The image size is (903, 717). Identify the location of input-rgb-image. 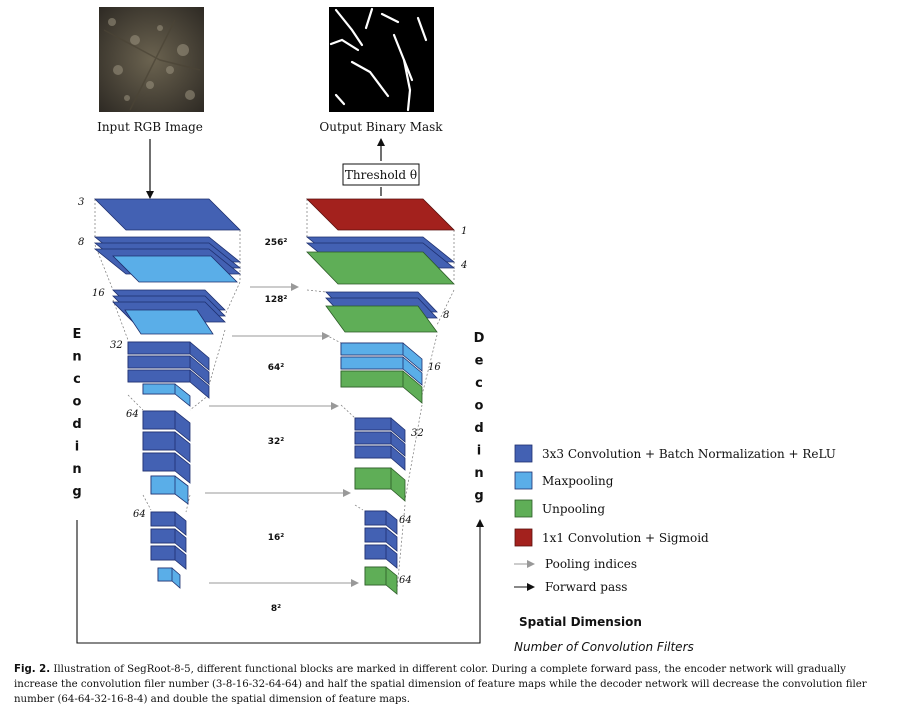
(151, 59).